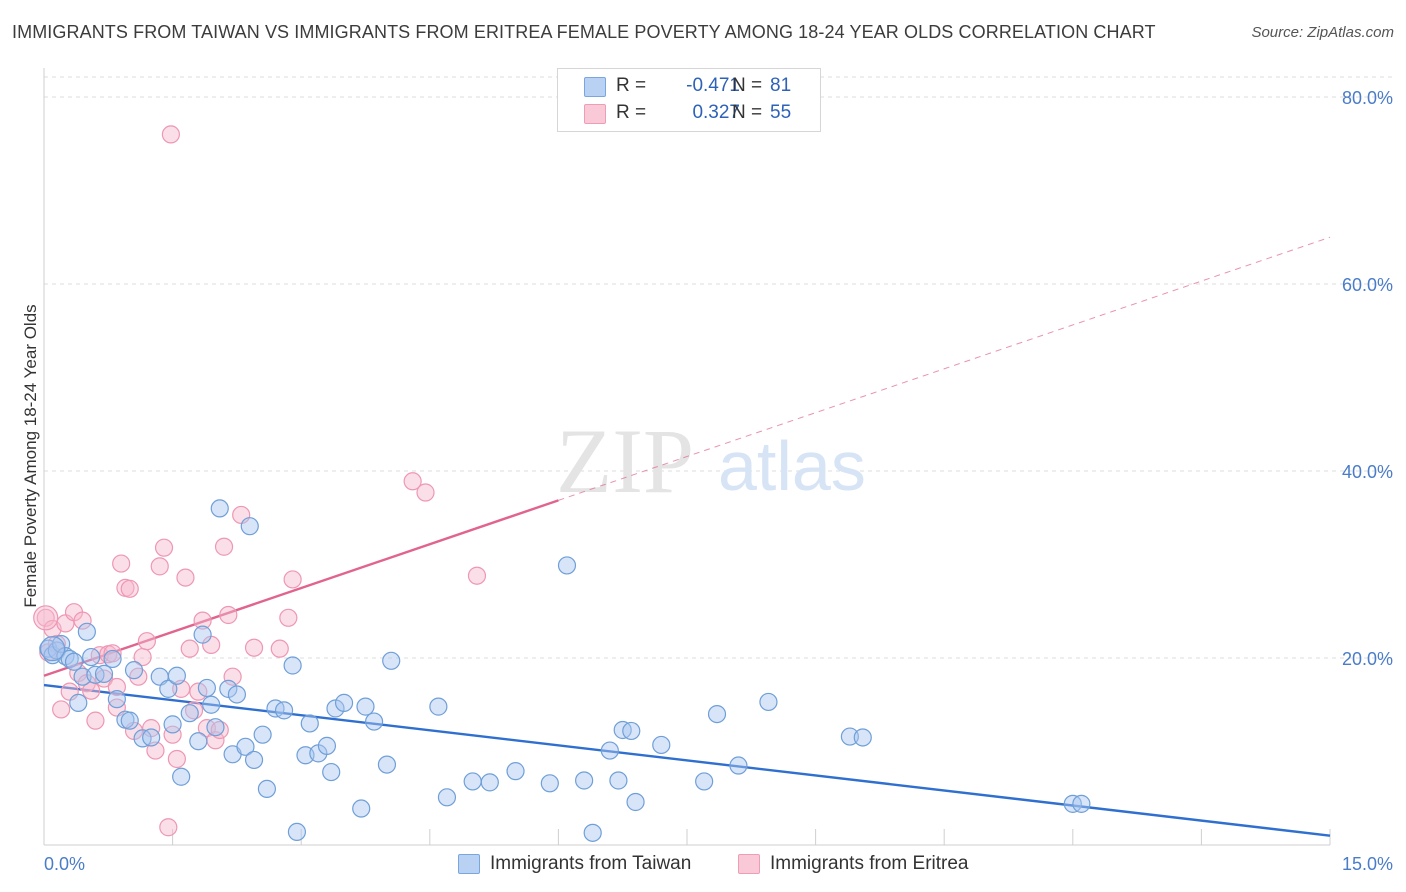 This screenshot has height=892, width=1406. What do you see at coordinates (469, 864) in the screenshot?
I see `bottom-taiwan-swatch` at bounding box center [469, 864].